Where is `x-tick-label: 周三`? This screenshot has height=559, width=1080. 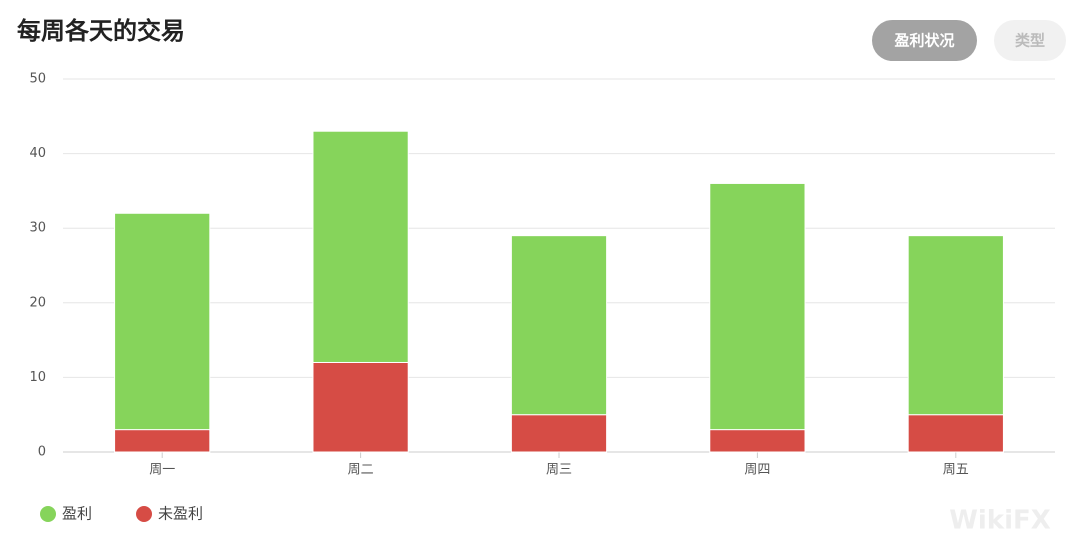 x-tick-label: 周三 is located at coordinates (559, 470).